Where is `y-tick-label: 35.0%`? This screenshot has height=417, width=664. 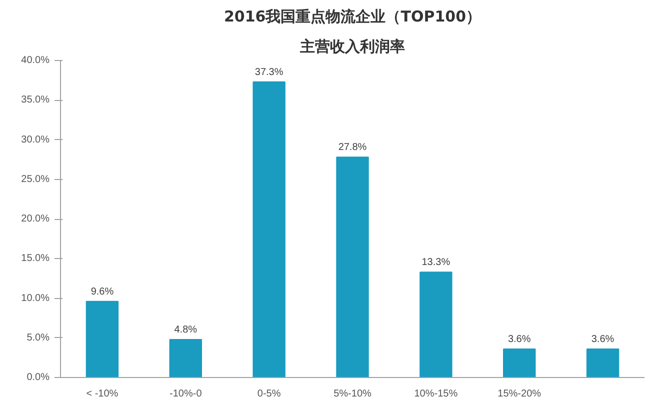 y-tick-label: 35.0% is located at coordinates (35, 100).